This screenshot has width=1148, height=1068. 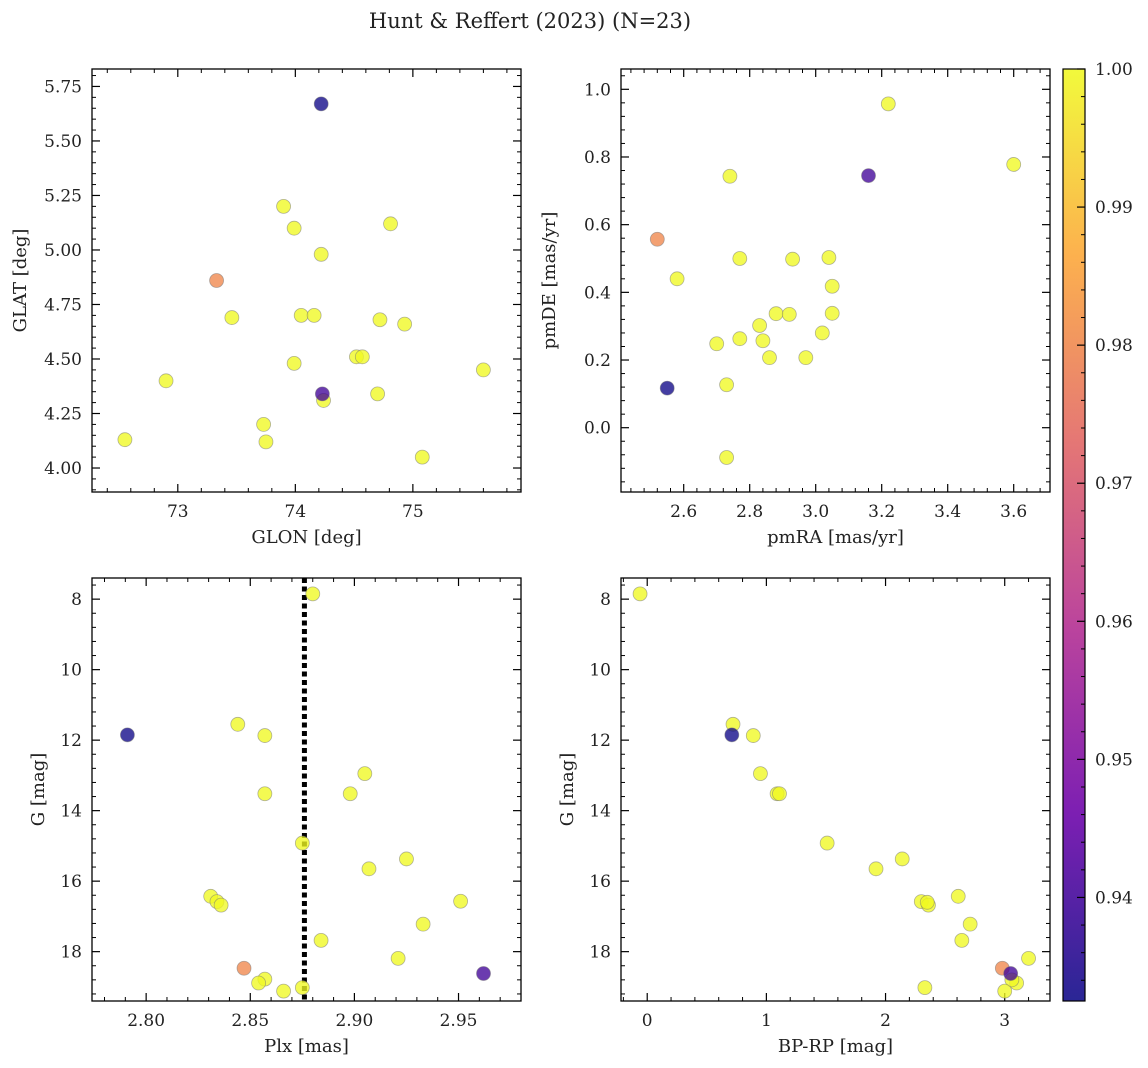 What do you see at coordinates (1004, 1021) in the screenshot?
I see `x-tick-label: 3` at bounding box center [1004, 1021].